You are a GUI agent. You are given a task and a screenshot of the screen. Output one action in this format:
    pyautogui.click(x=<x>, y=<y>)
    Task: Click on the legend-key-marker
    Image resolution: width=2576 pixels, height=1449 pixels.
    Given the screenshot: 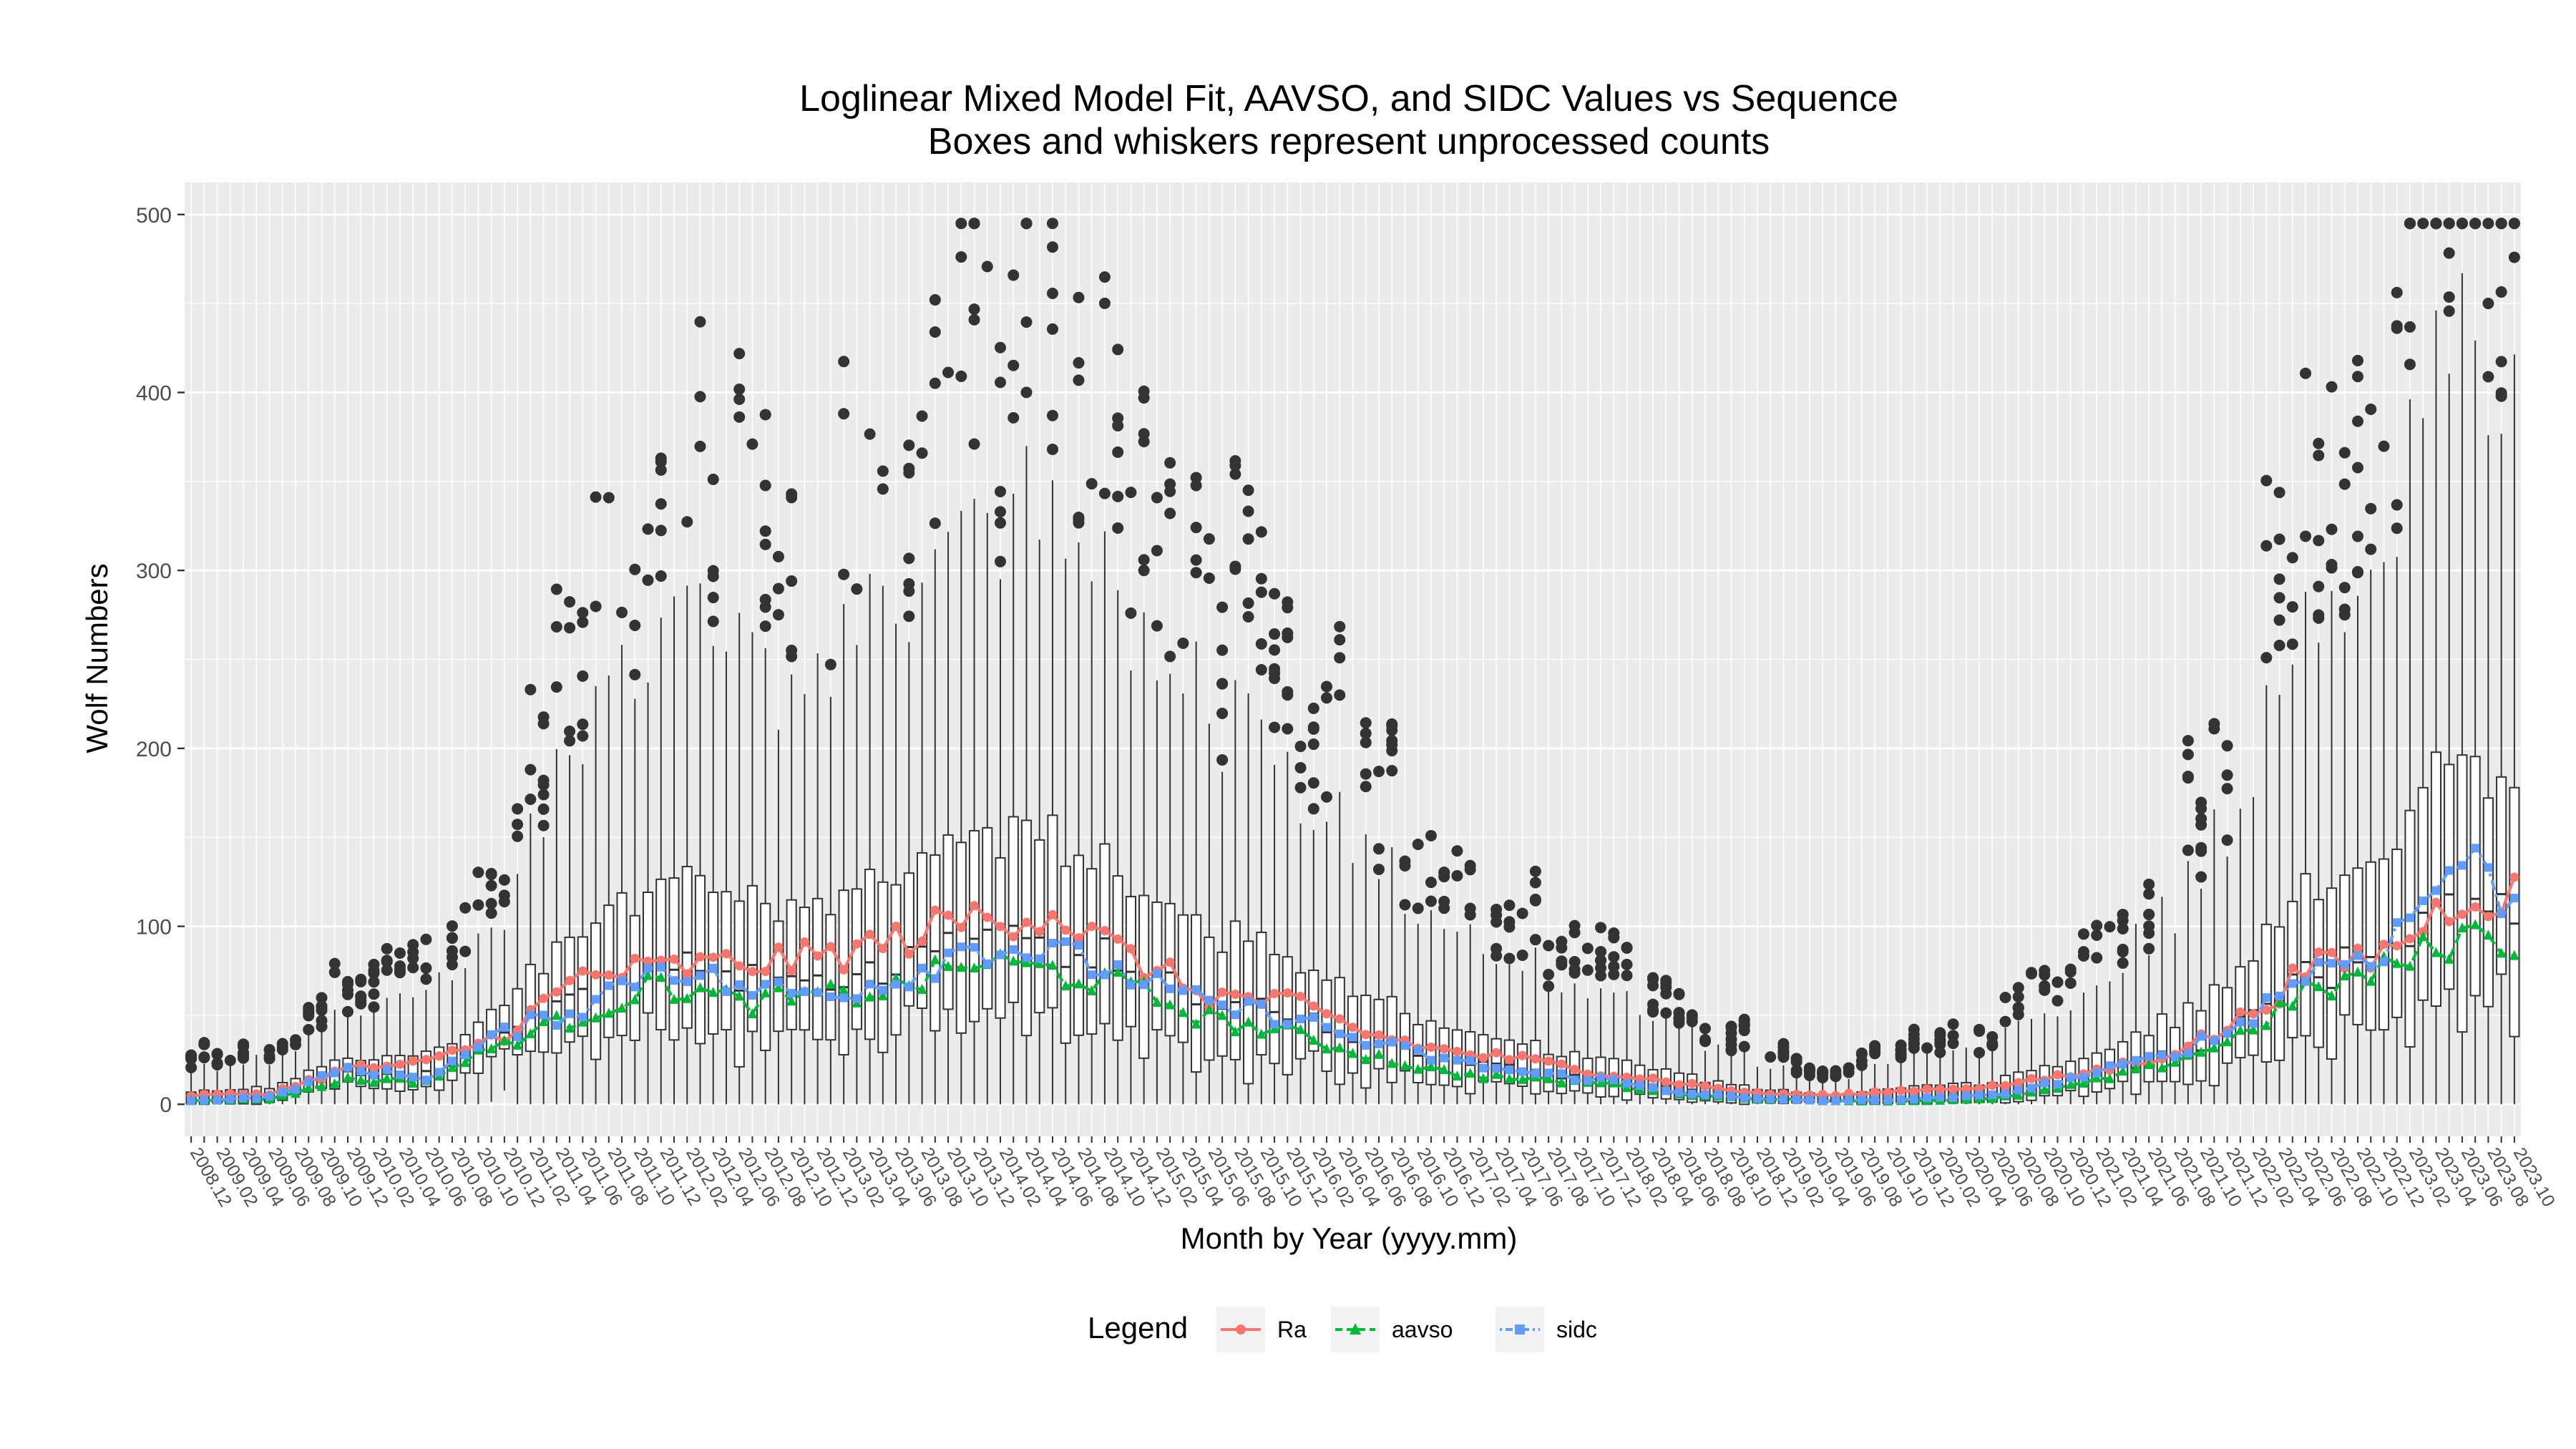 What is the action you would take?
    pyautogui.click(x=1241, y=1329)
    